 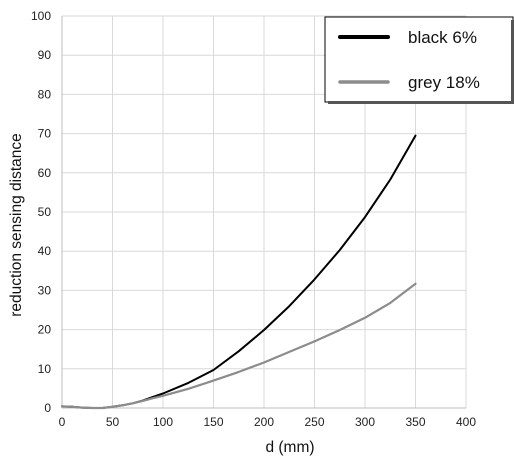 What do you see at coordinates (213, 422) in the screenshot?
I see `x-tick-label: 150` at bounding box center [213, 422].